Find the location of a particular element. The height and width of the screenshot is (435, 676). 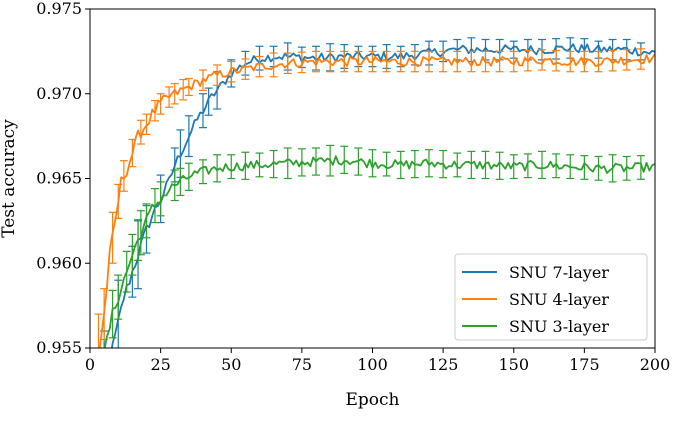

x-axis-ticks: 0 25 50 75 100 125 150 175 200 is located at coordinates (377, 361).